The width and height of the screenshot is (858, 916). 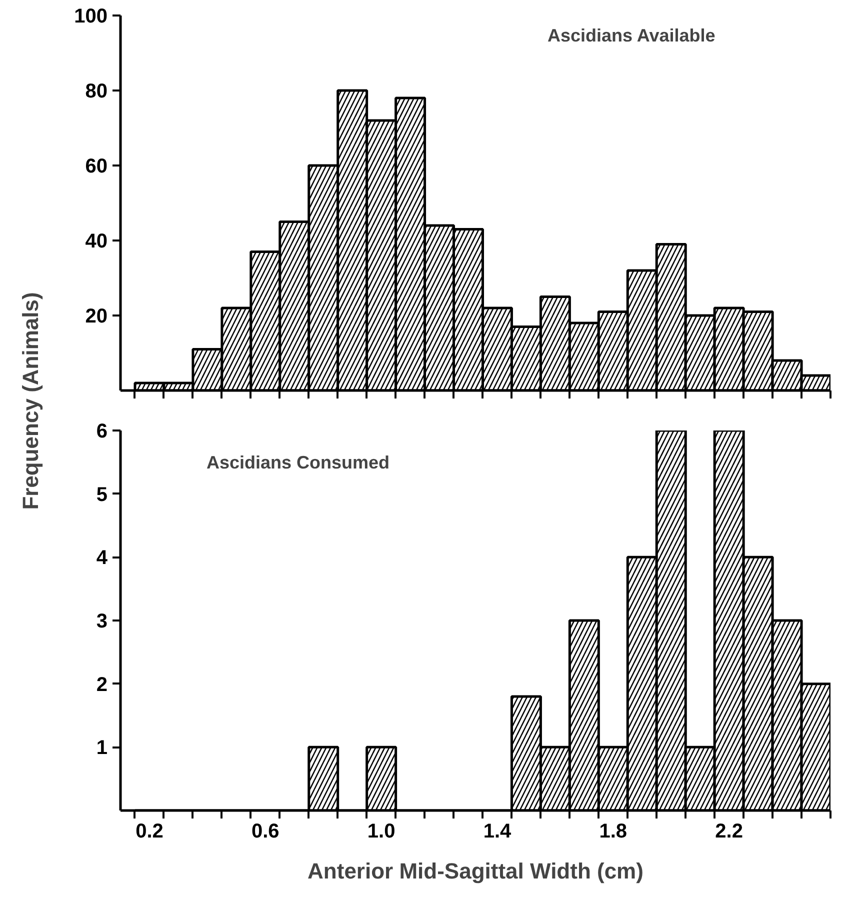 What do you see at coordinates (102, 431) in the screenshot?
I see `y-tick-label: 6` at bounding box center [102, 431].